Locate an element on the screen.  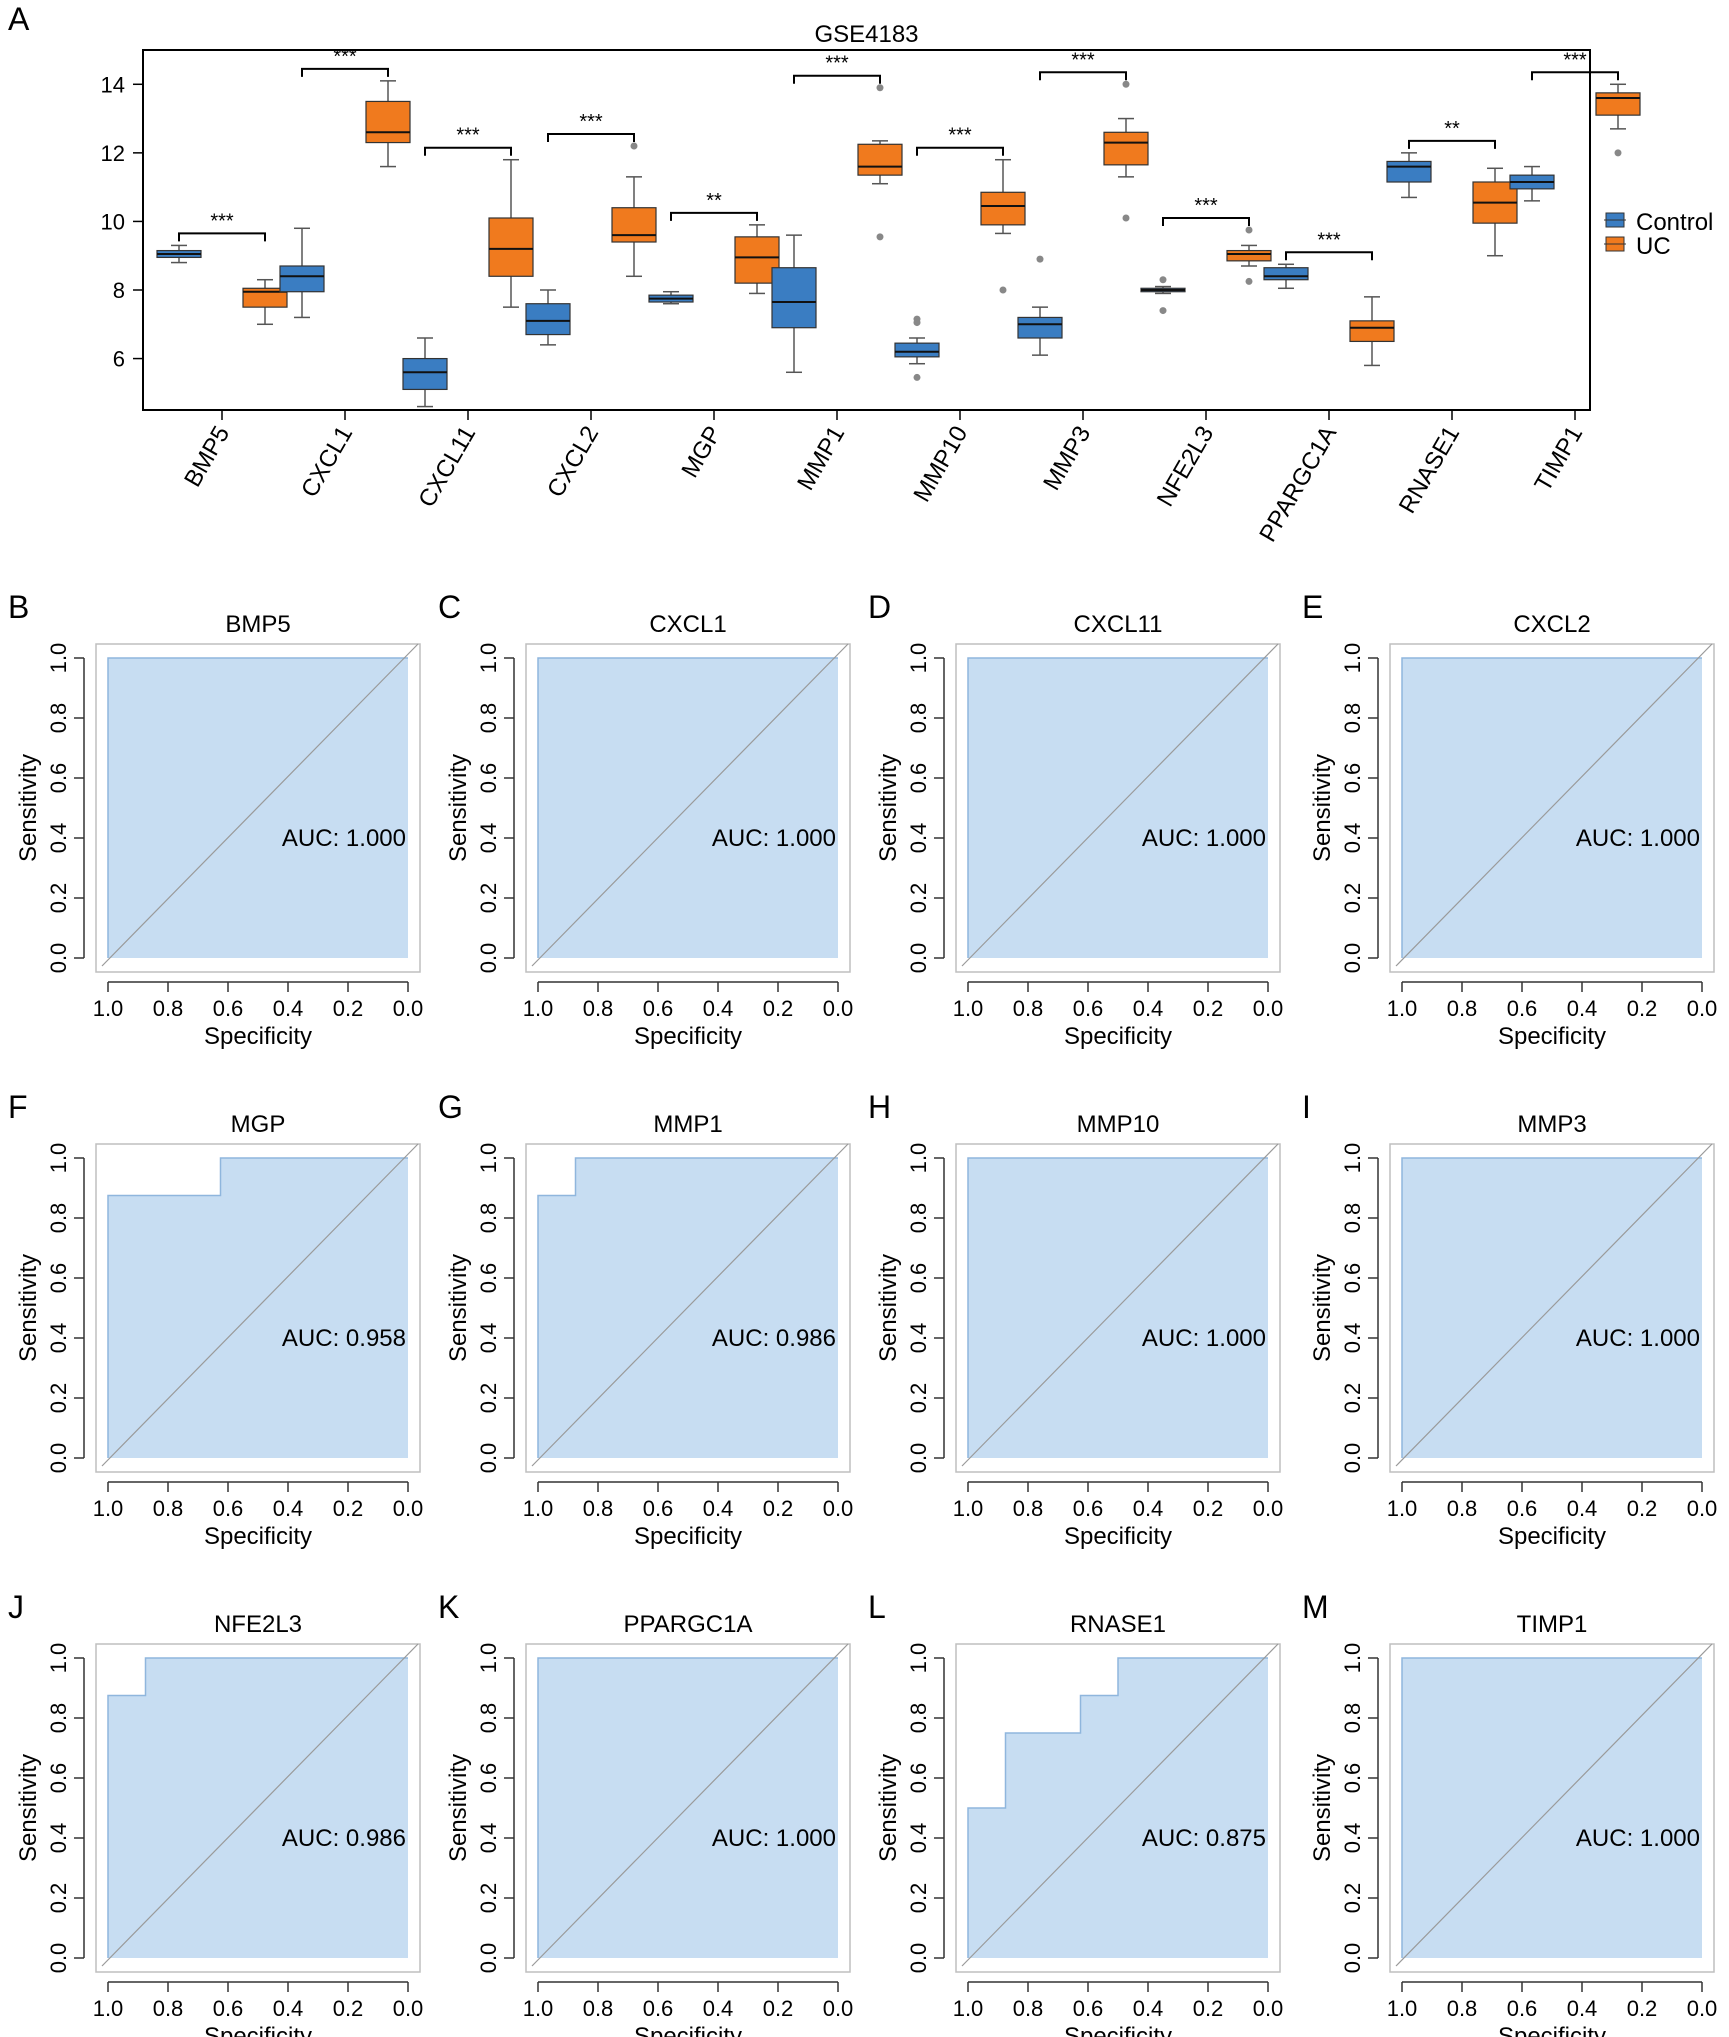
panel-label-A: A is located at coordinates (19, 19).